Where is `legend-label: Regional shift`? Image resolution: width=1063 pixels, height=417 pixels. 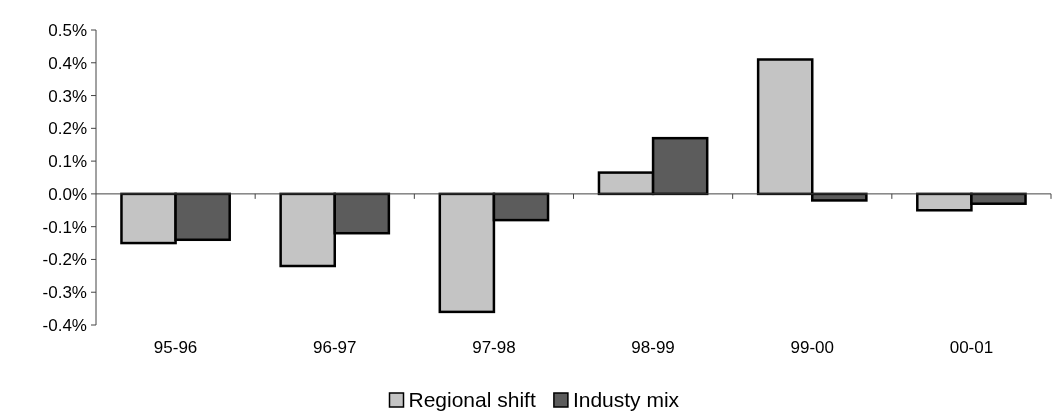 legend-label: Regional shift is located at coordinates (472, 400).